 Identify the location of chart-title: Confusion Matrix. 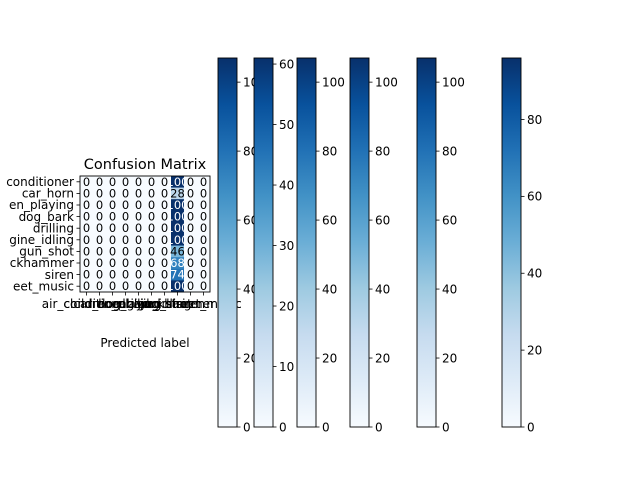
(145, 165).